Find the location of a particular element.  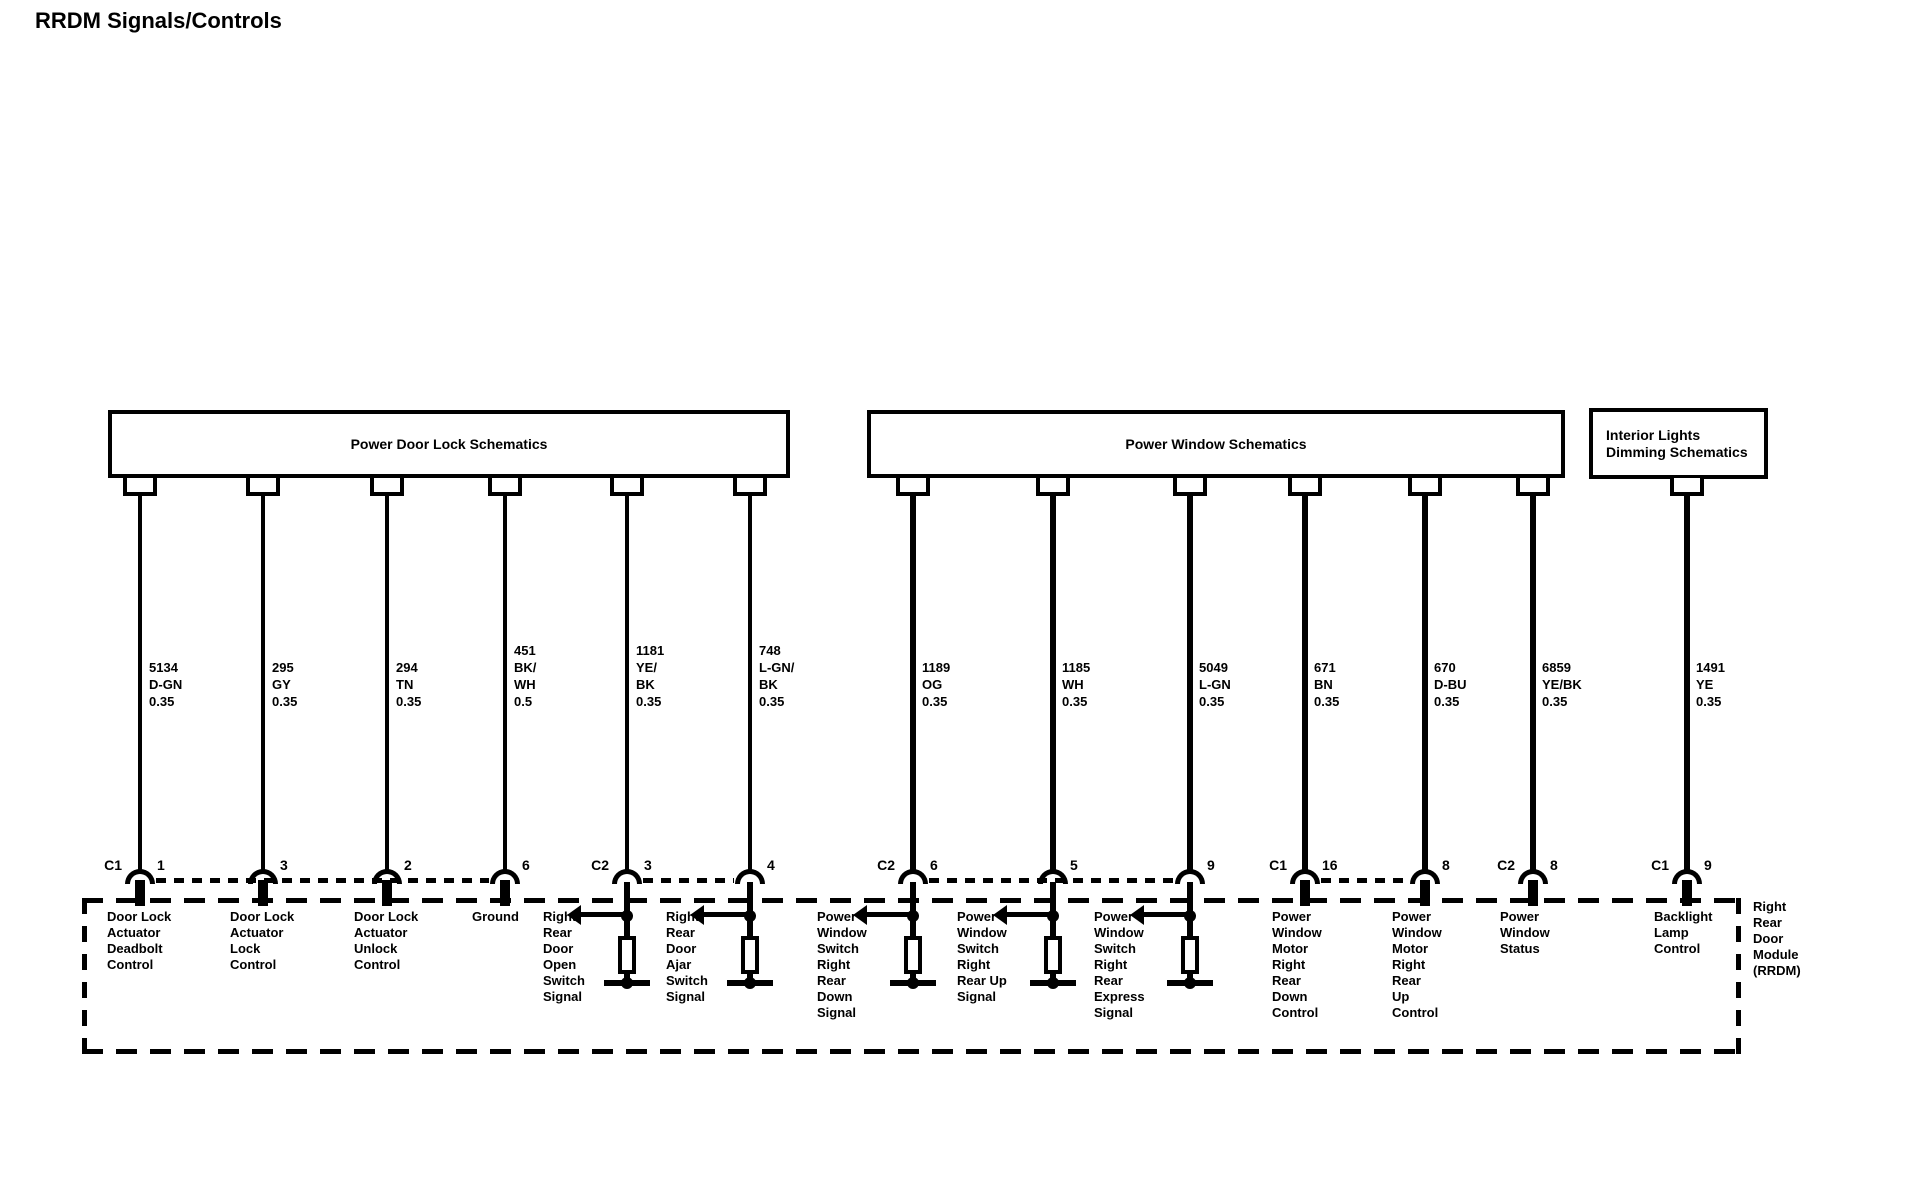

circuit-label-line: D-BU is located at coordinates (1450, 684).